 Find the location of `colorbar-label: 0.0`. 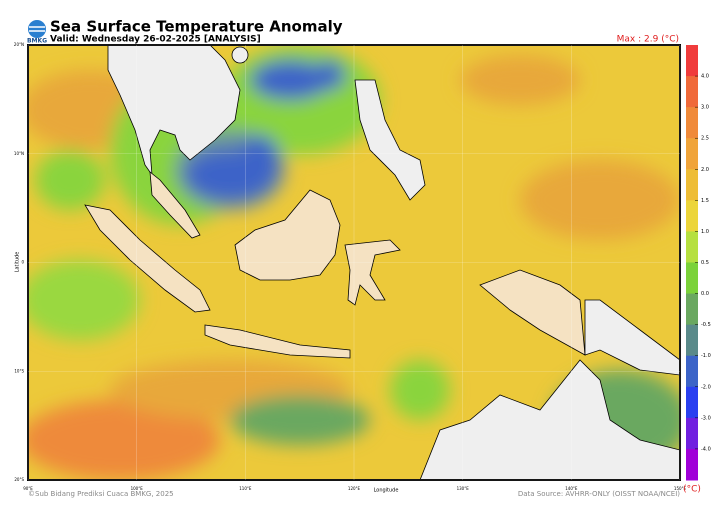

colorbar-label: 0.0 is located at coordinates (705, 294).